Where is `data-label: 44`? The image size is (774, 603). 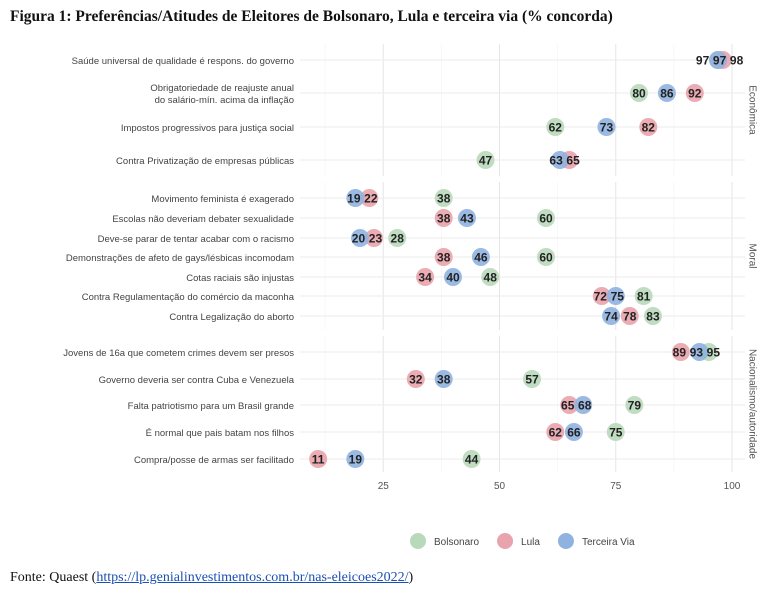
data-label: 44 is located at coordinates (472, 460).